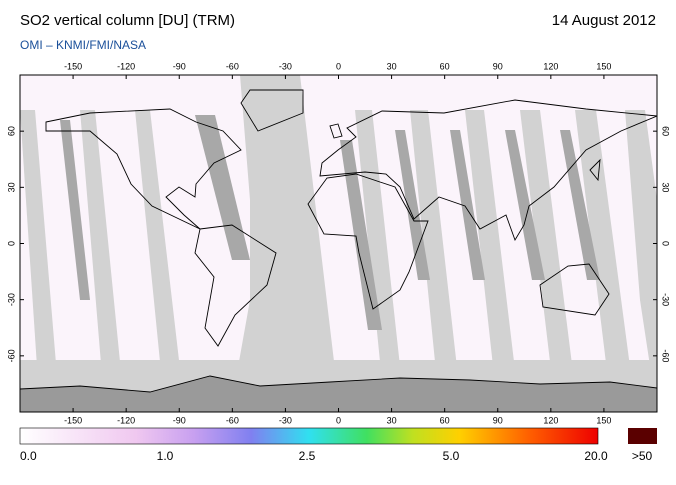  I want to click on subtitle: OMI – KNMI/FMI/NASA, so click(83, 45).